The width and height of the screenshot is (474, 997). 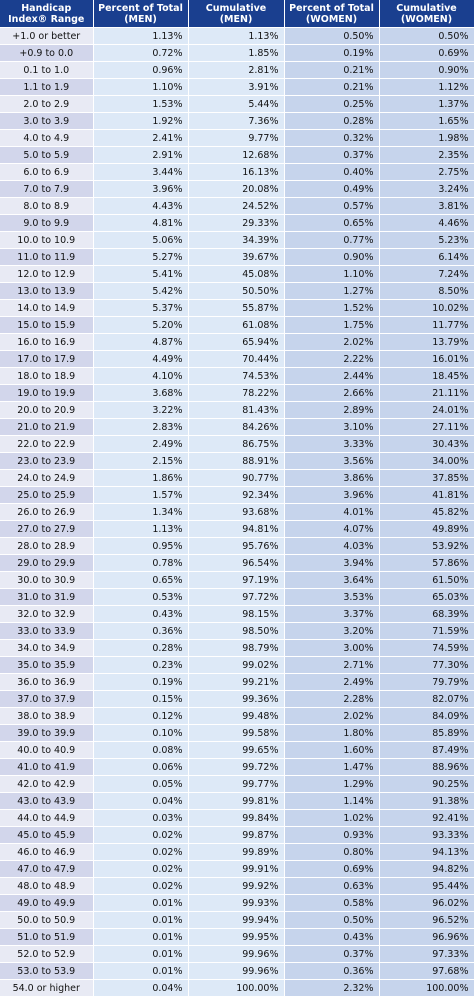 What do you see at coordinates (47, 444) in the screenshot?
I see `range-cell: 22.0 to 22.9` at bounding box center [47, 444].